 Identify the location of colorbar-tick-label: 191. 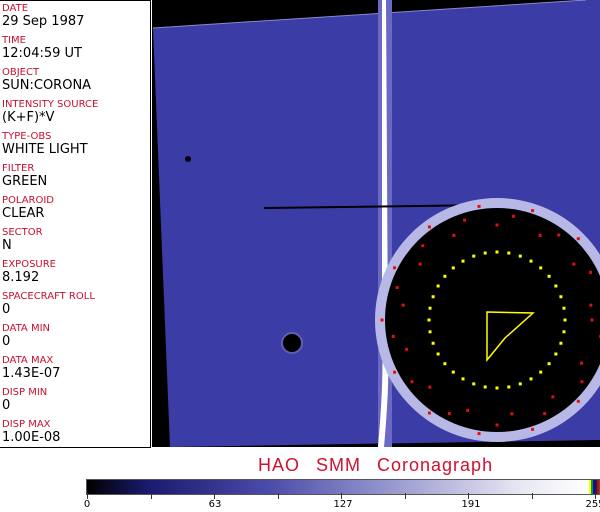
(471, 504).